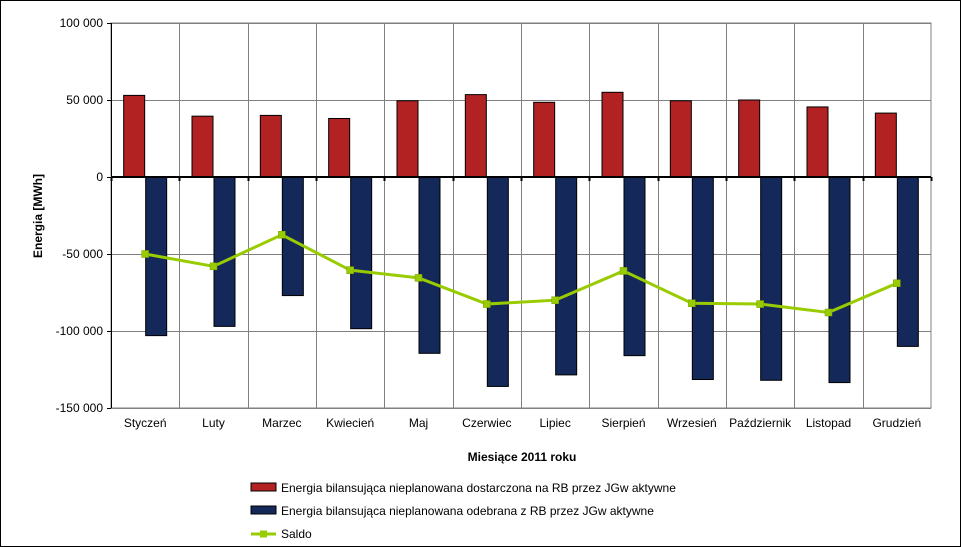  I want to click on x-tick-label: Czerwiec, so click(486, 423).